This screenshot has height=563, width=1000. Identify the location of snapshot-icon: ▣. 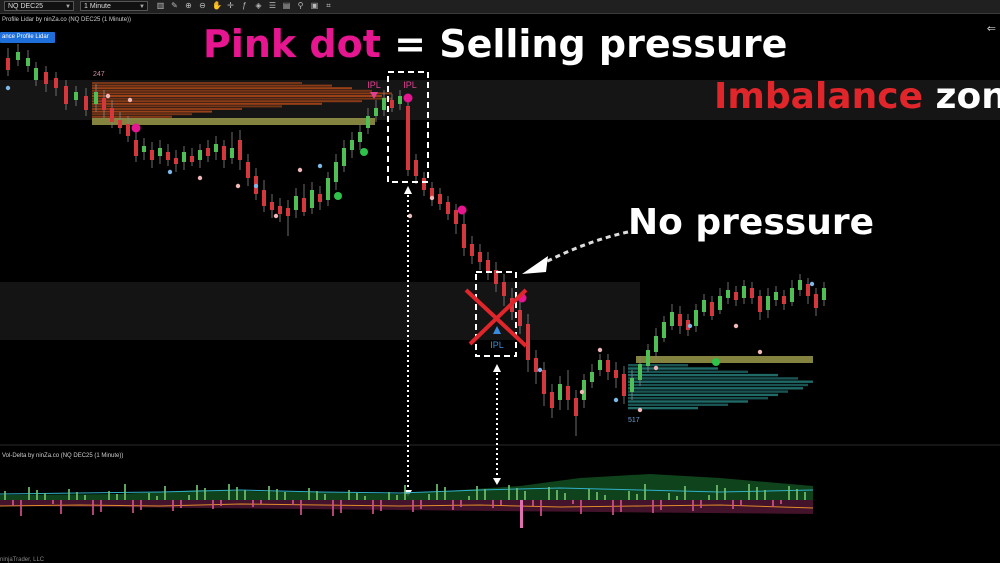
(314, 5).